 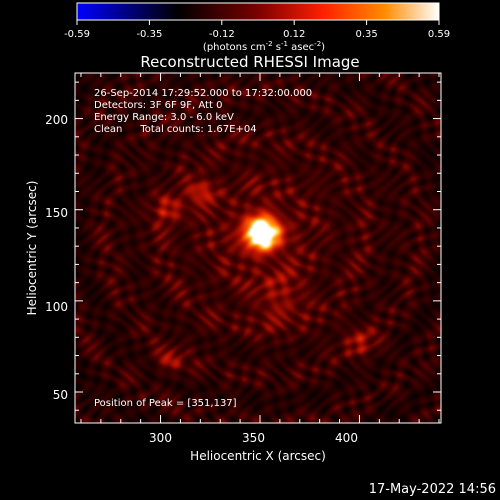 I want to click on annotation-detectors: Detectors: 3F 6F 9F, Att 0, so click(x=158, y=105).